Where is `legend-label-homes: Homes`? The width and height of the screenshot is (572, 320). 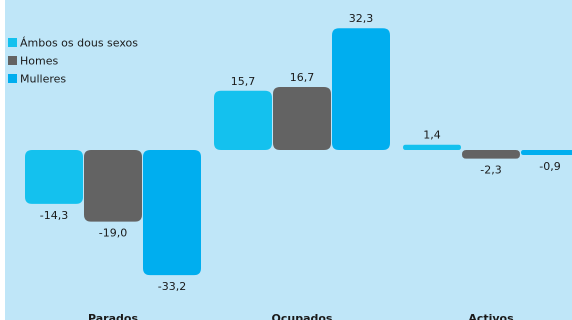
legend-label-homes: Homes is located at coordinates (39, 61).